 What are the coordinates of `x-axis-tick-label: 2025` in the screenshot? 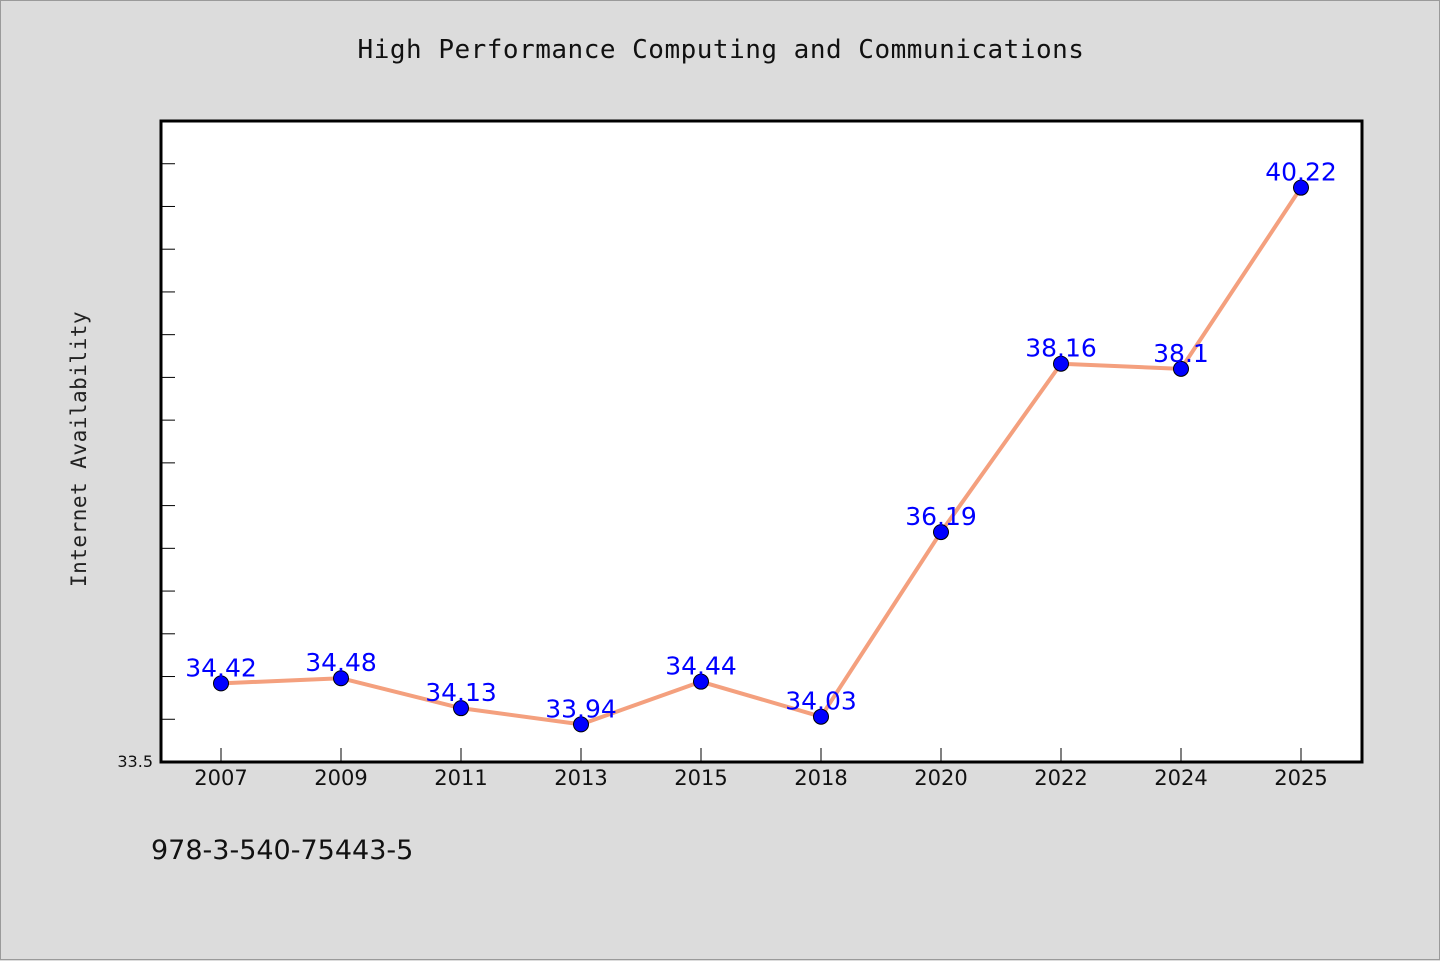 It's located at (1300, 778).